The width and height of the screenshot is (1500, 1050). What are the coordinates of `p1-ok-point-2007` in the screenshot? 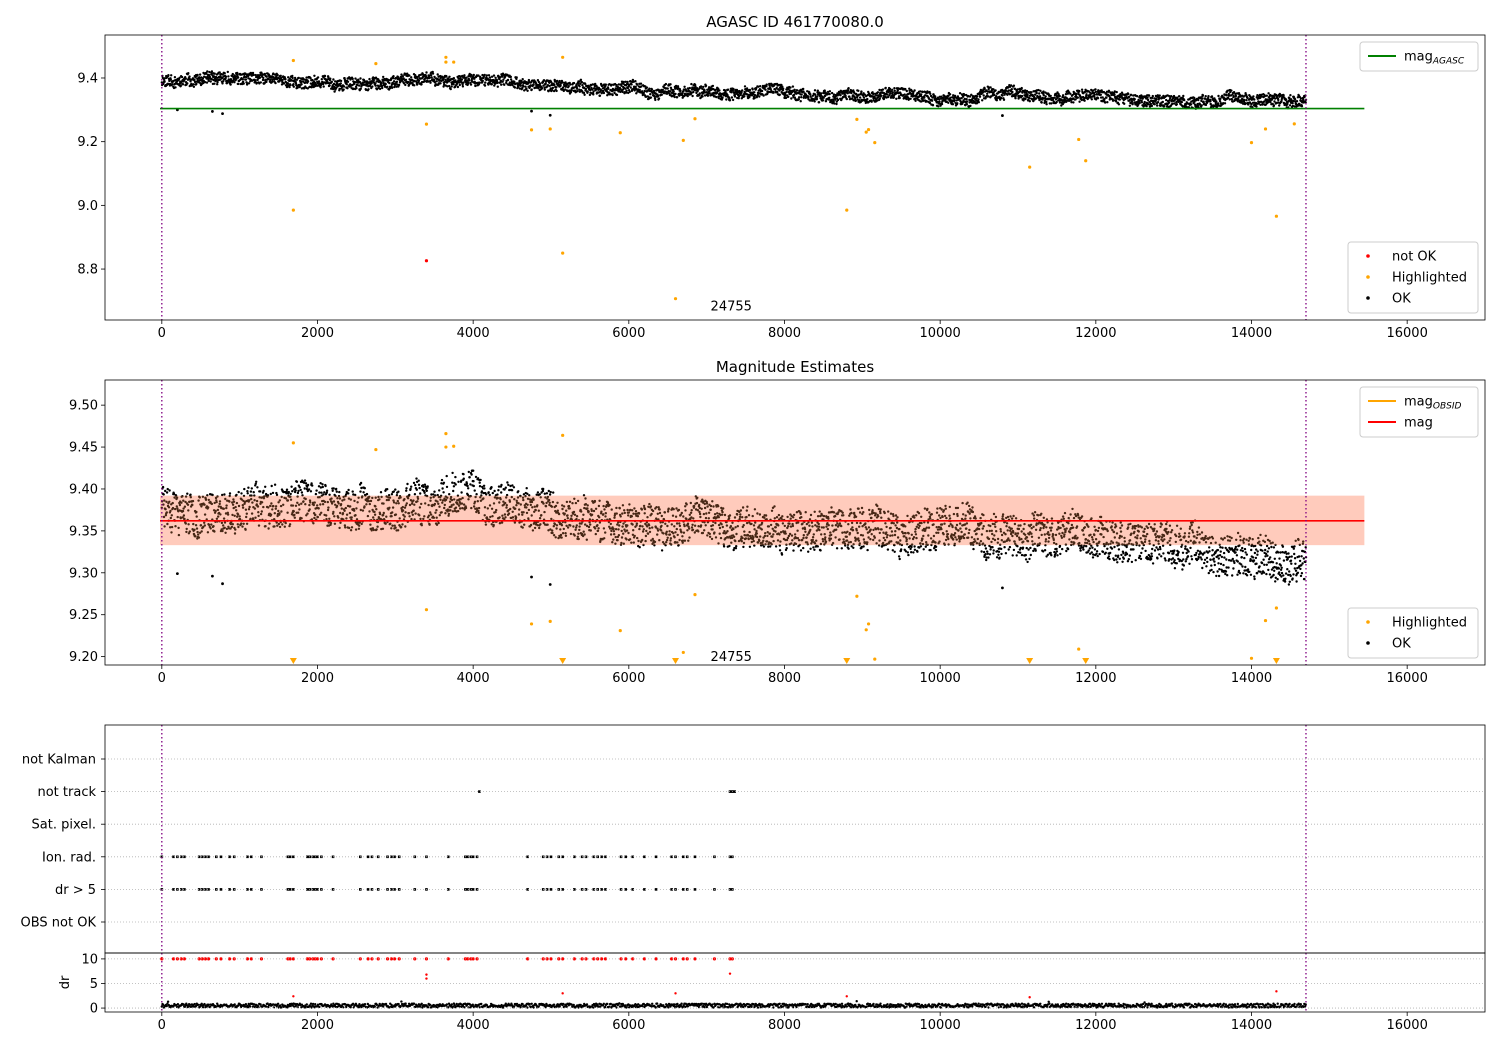 It's located at (786, 92).